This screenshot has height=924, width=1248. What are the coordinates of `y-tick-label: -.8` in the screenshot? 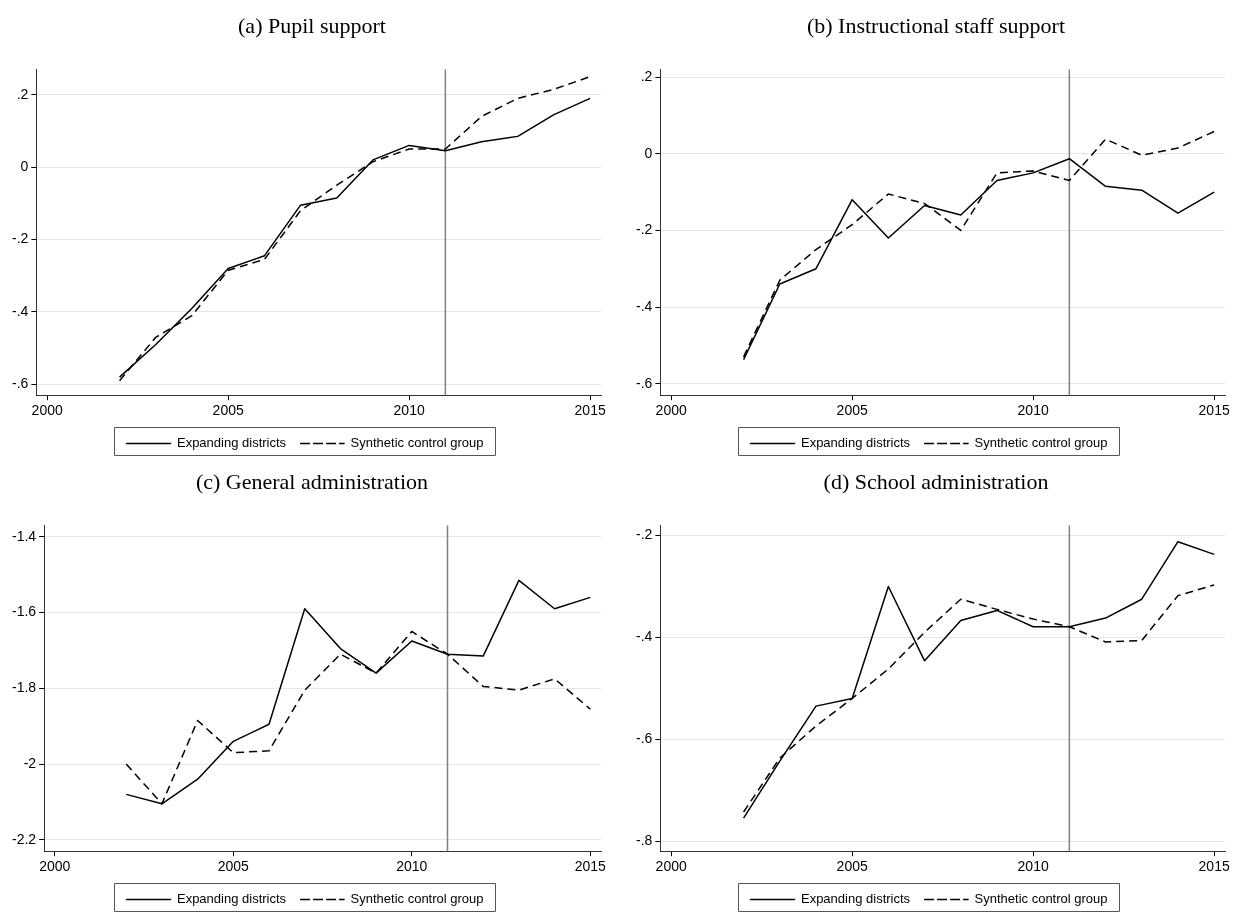 It's located at (644, 839).